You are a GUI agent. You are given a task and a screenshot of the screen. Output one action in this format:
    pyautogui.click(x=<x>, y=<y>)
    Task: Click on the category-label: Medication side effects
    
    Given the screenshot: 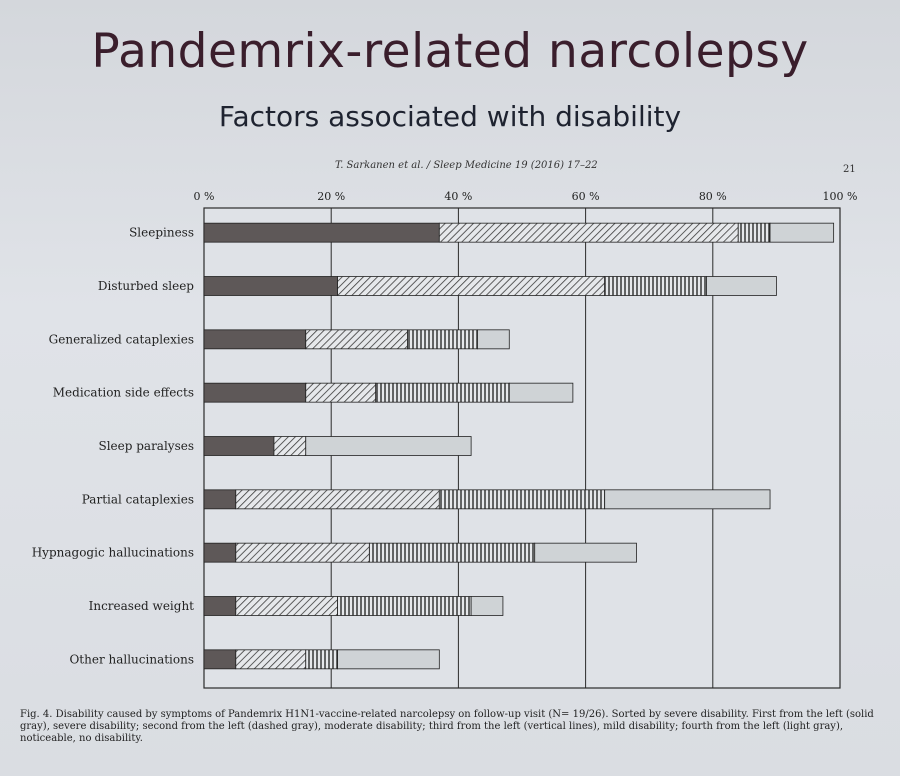 What is the action you would take?
    pyautogui.click(x=123, y=393)
    